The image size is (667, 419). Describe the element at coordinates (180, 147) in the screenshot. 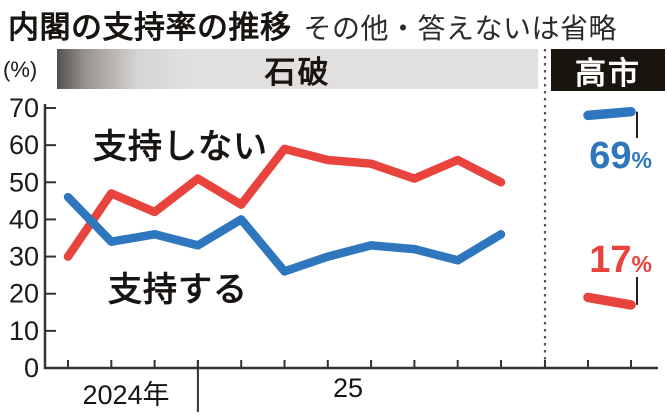

I see `series-label-disapprove: 支持しない` at that location.